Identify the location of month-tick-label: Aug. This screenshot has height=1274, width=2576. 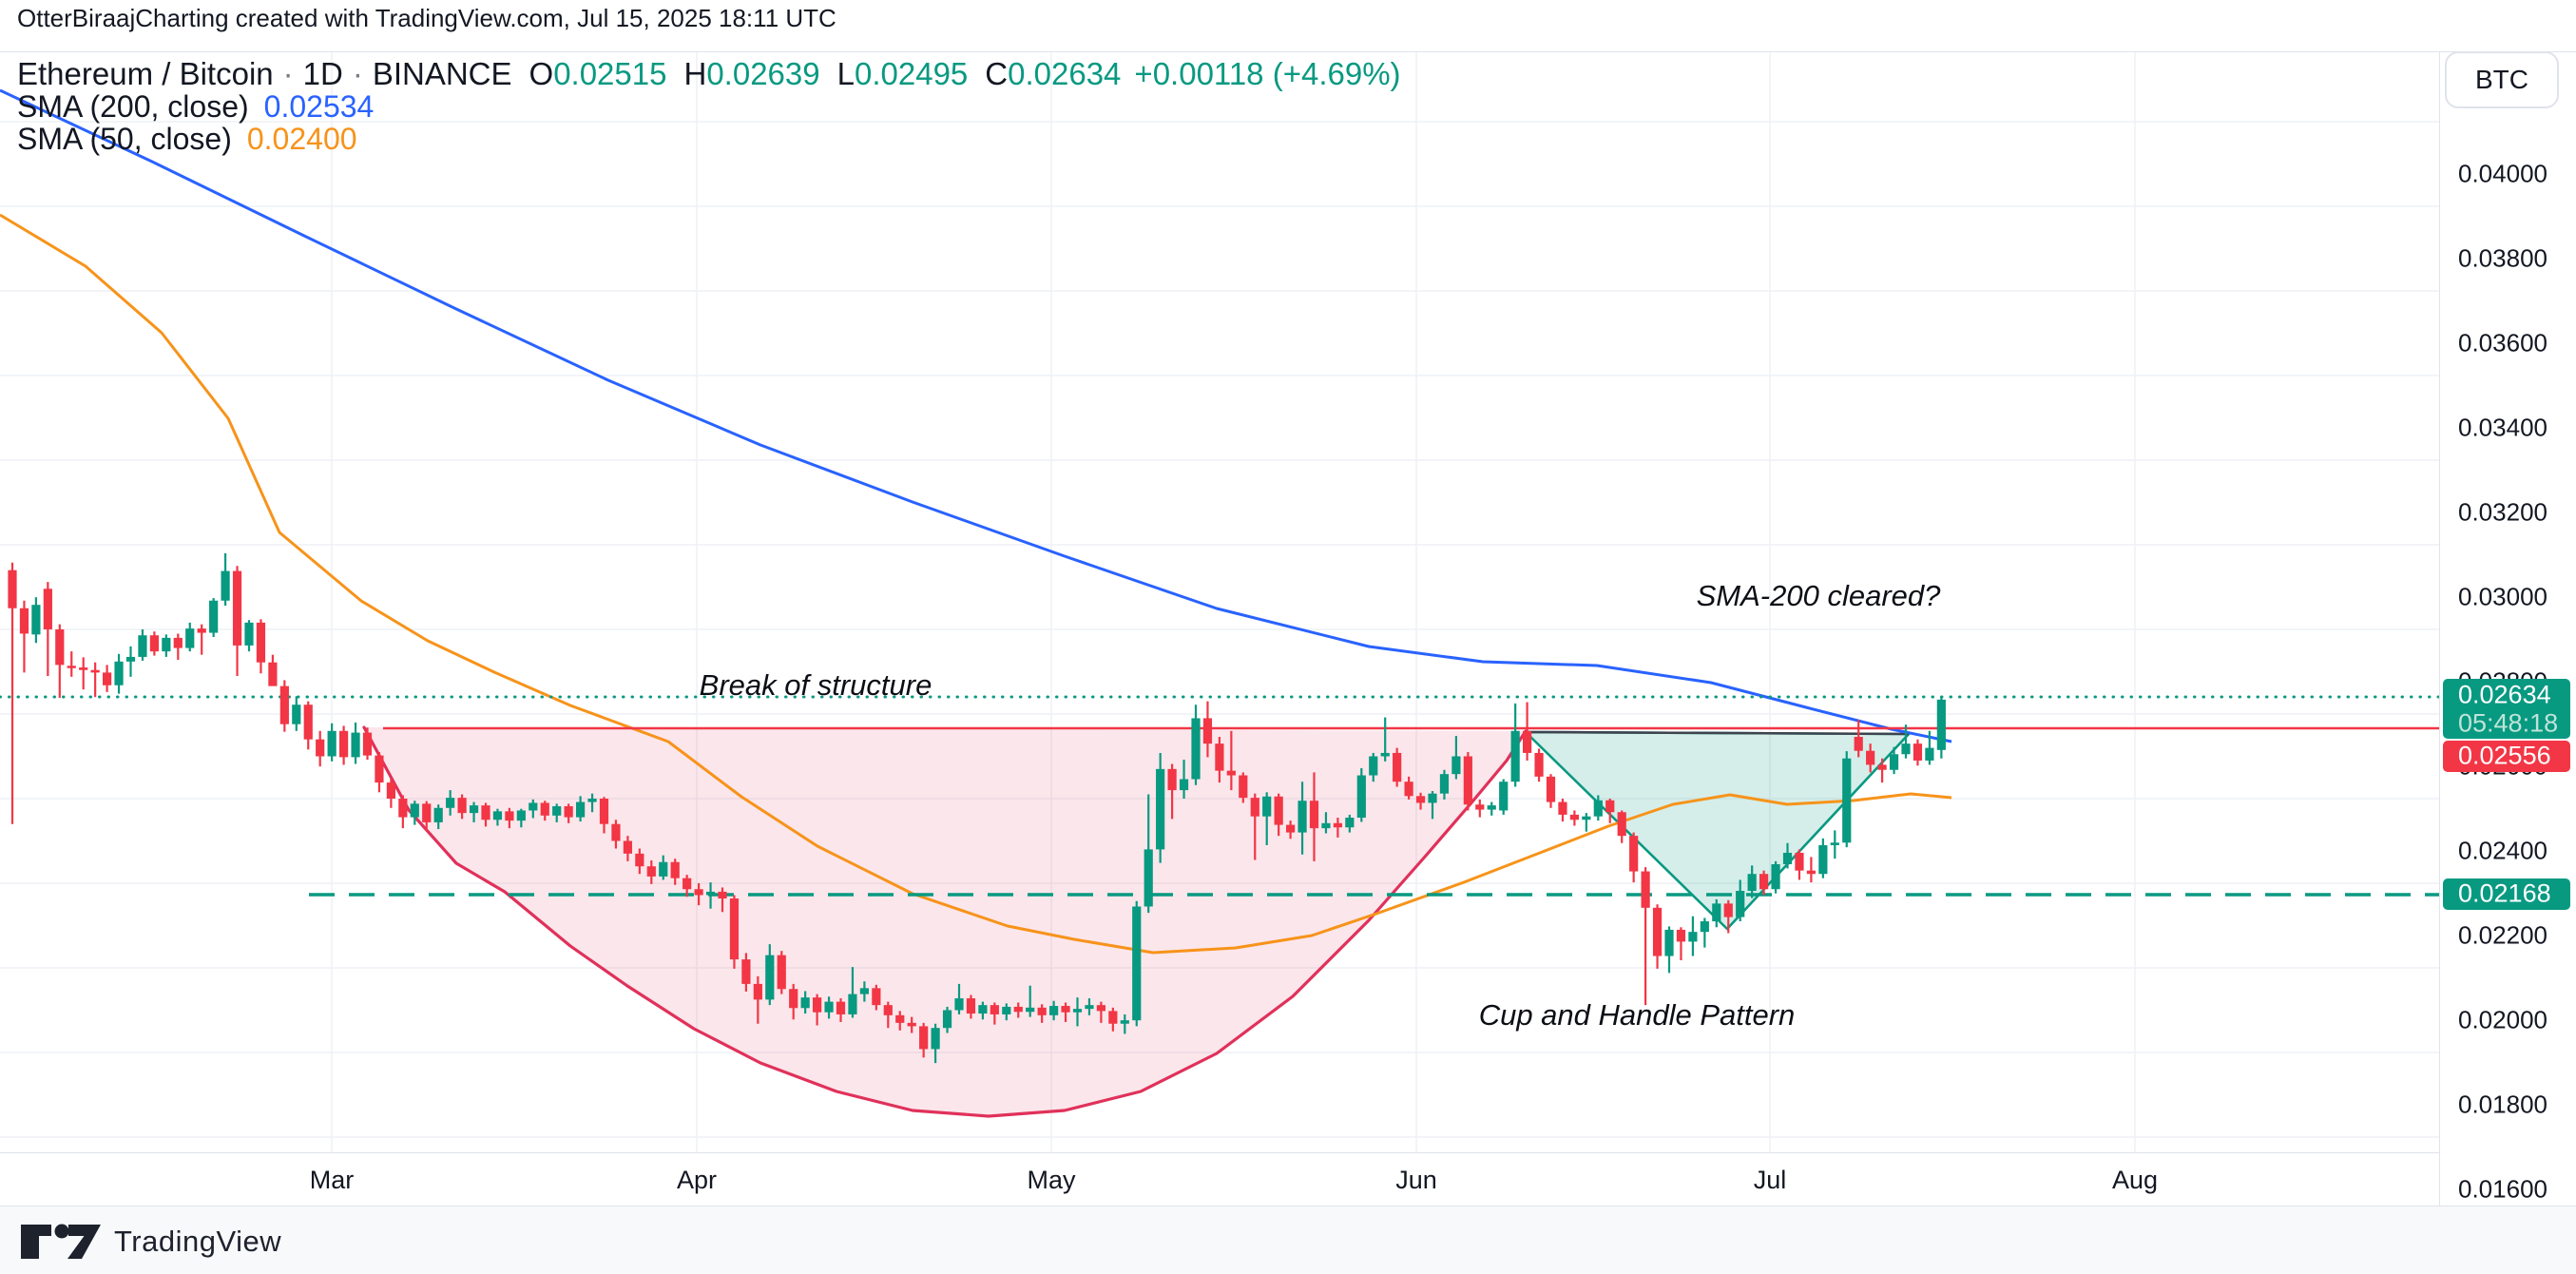
(2135, 1180).